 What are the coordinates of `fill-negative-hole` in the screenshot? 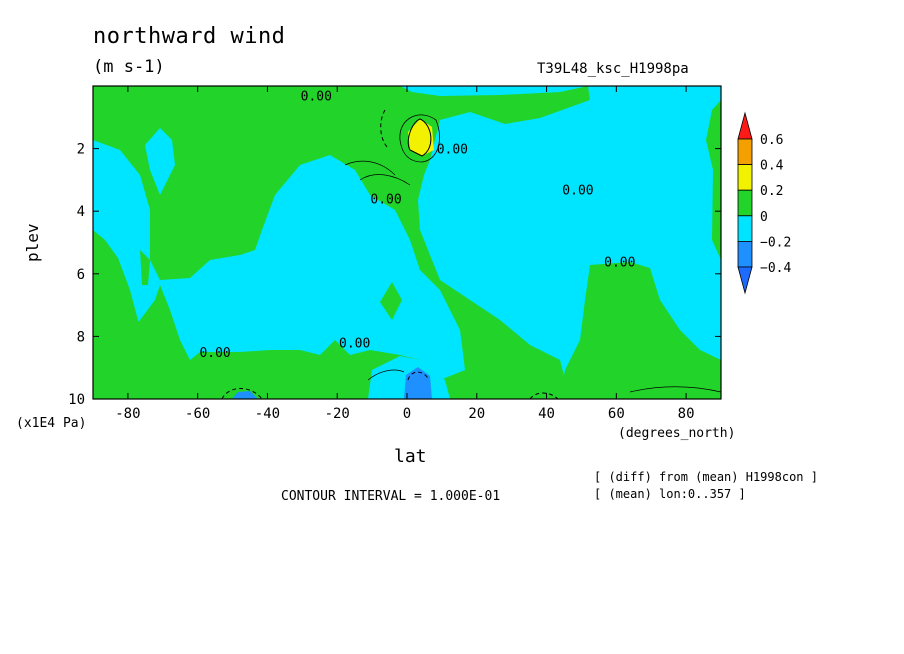 It's located at (160, 161).